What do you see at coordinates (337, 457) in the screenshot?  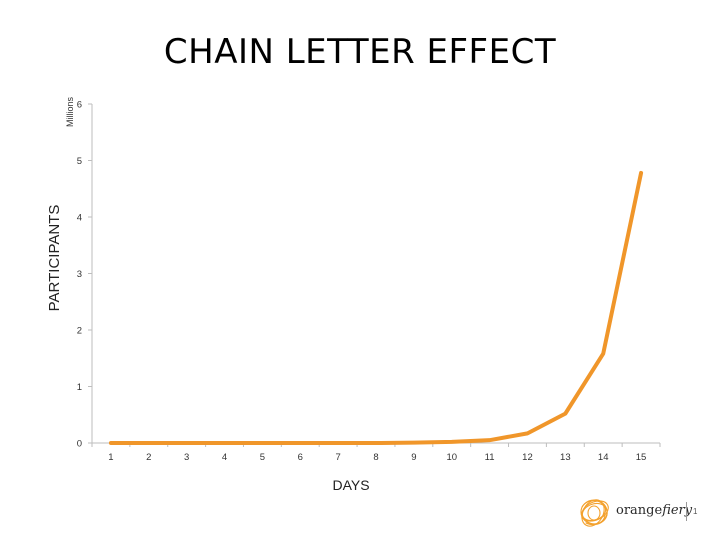 I see `x-tick-label: 7` at bounding box center [337, 457].